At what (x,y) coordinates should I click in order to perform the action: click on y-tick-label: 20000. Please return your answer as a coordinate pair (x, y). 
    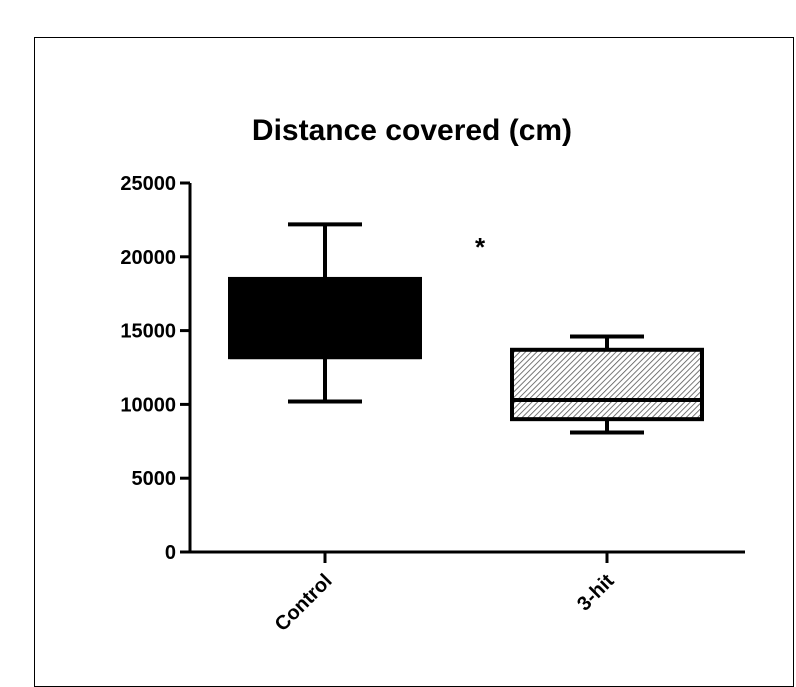
    Looking at the image, I should click on (148, 258).